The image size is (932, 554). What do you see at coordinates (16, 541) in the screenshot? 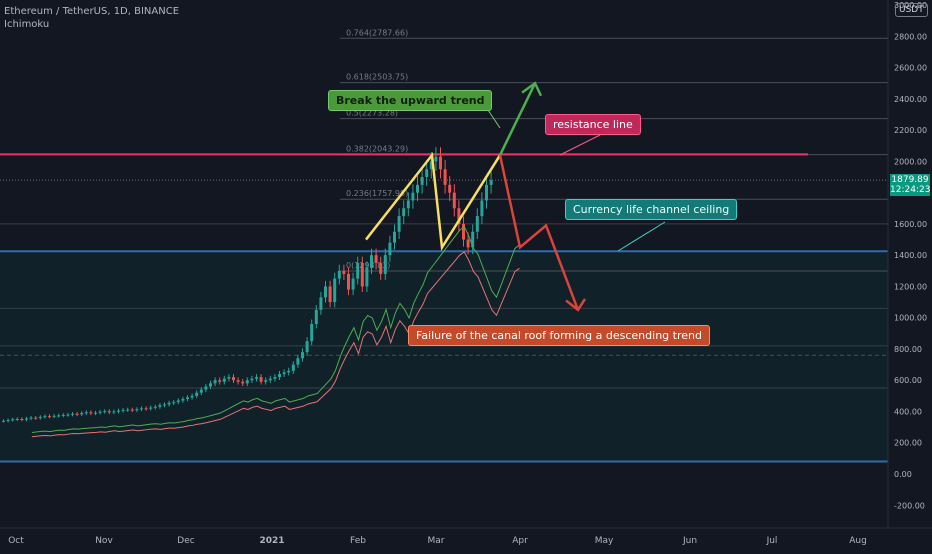
I see `x-tick-label: Oct` at bounding box center [16, 541].